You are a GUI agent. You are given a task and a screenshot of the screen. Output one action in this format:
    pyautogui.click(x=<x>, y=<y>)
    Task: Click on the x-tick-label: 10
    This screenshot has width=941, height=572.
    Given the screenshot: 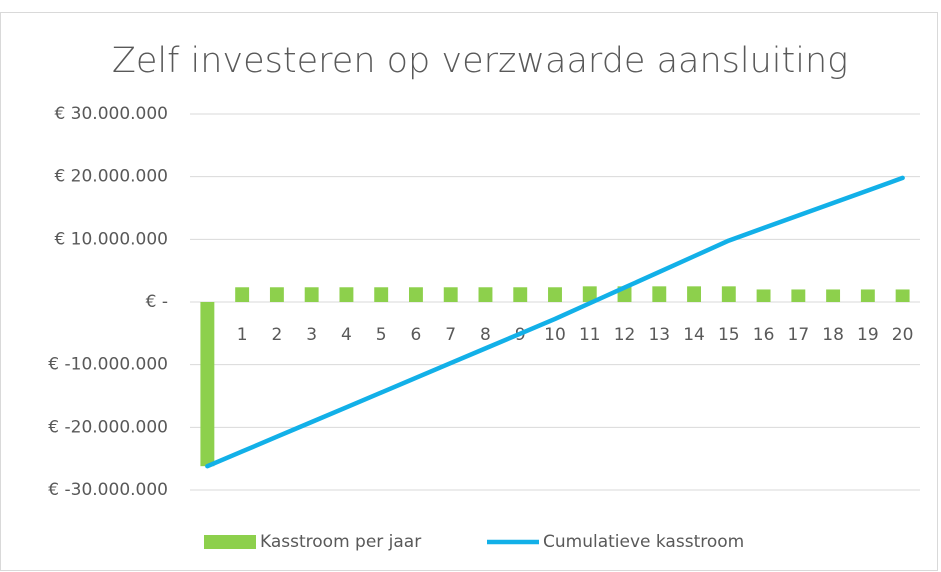 What is the action you would take?
    pyautogui.click(x=555, y=335)
    